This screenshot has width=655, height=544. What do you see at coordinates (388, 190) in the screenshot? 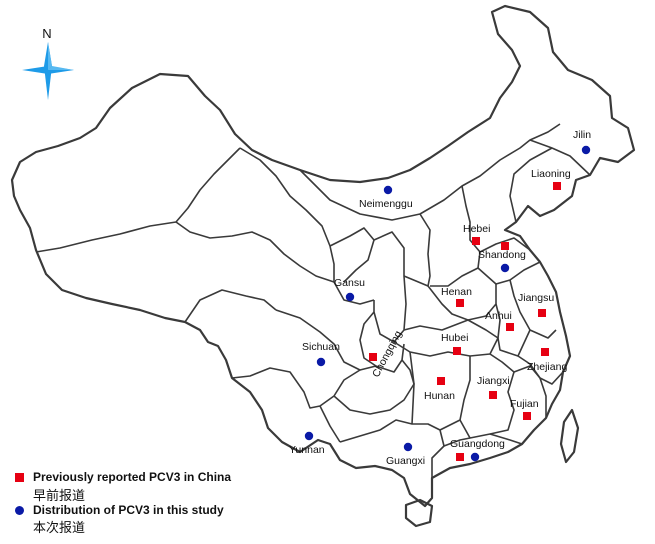
I see `marker-study-neimenggu` at bounding box center [388, 190].